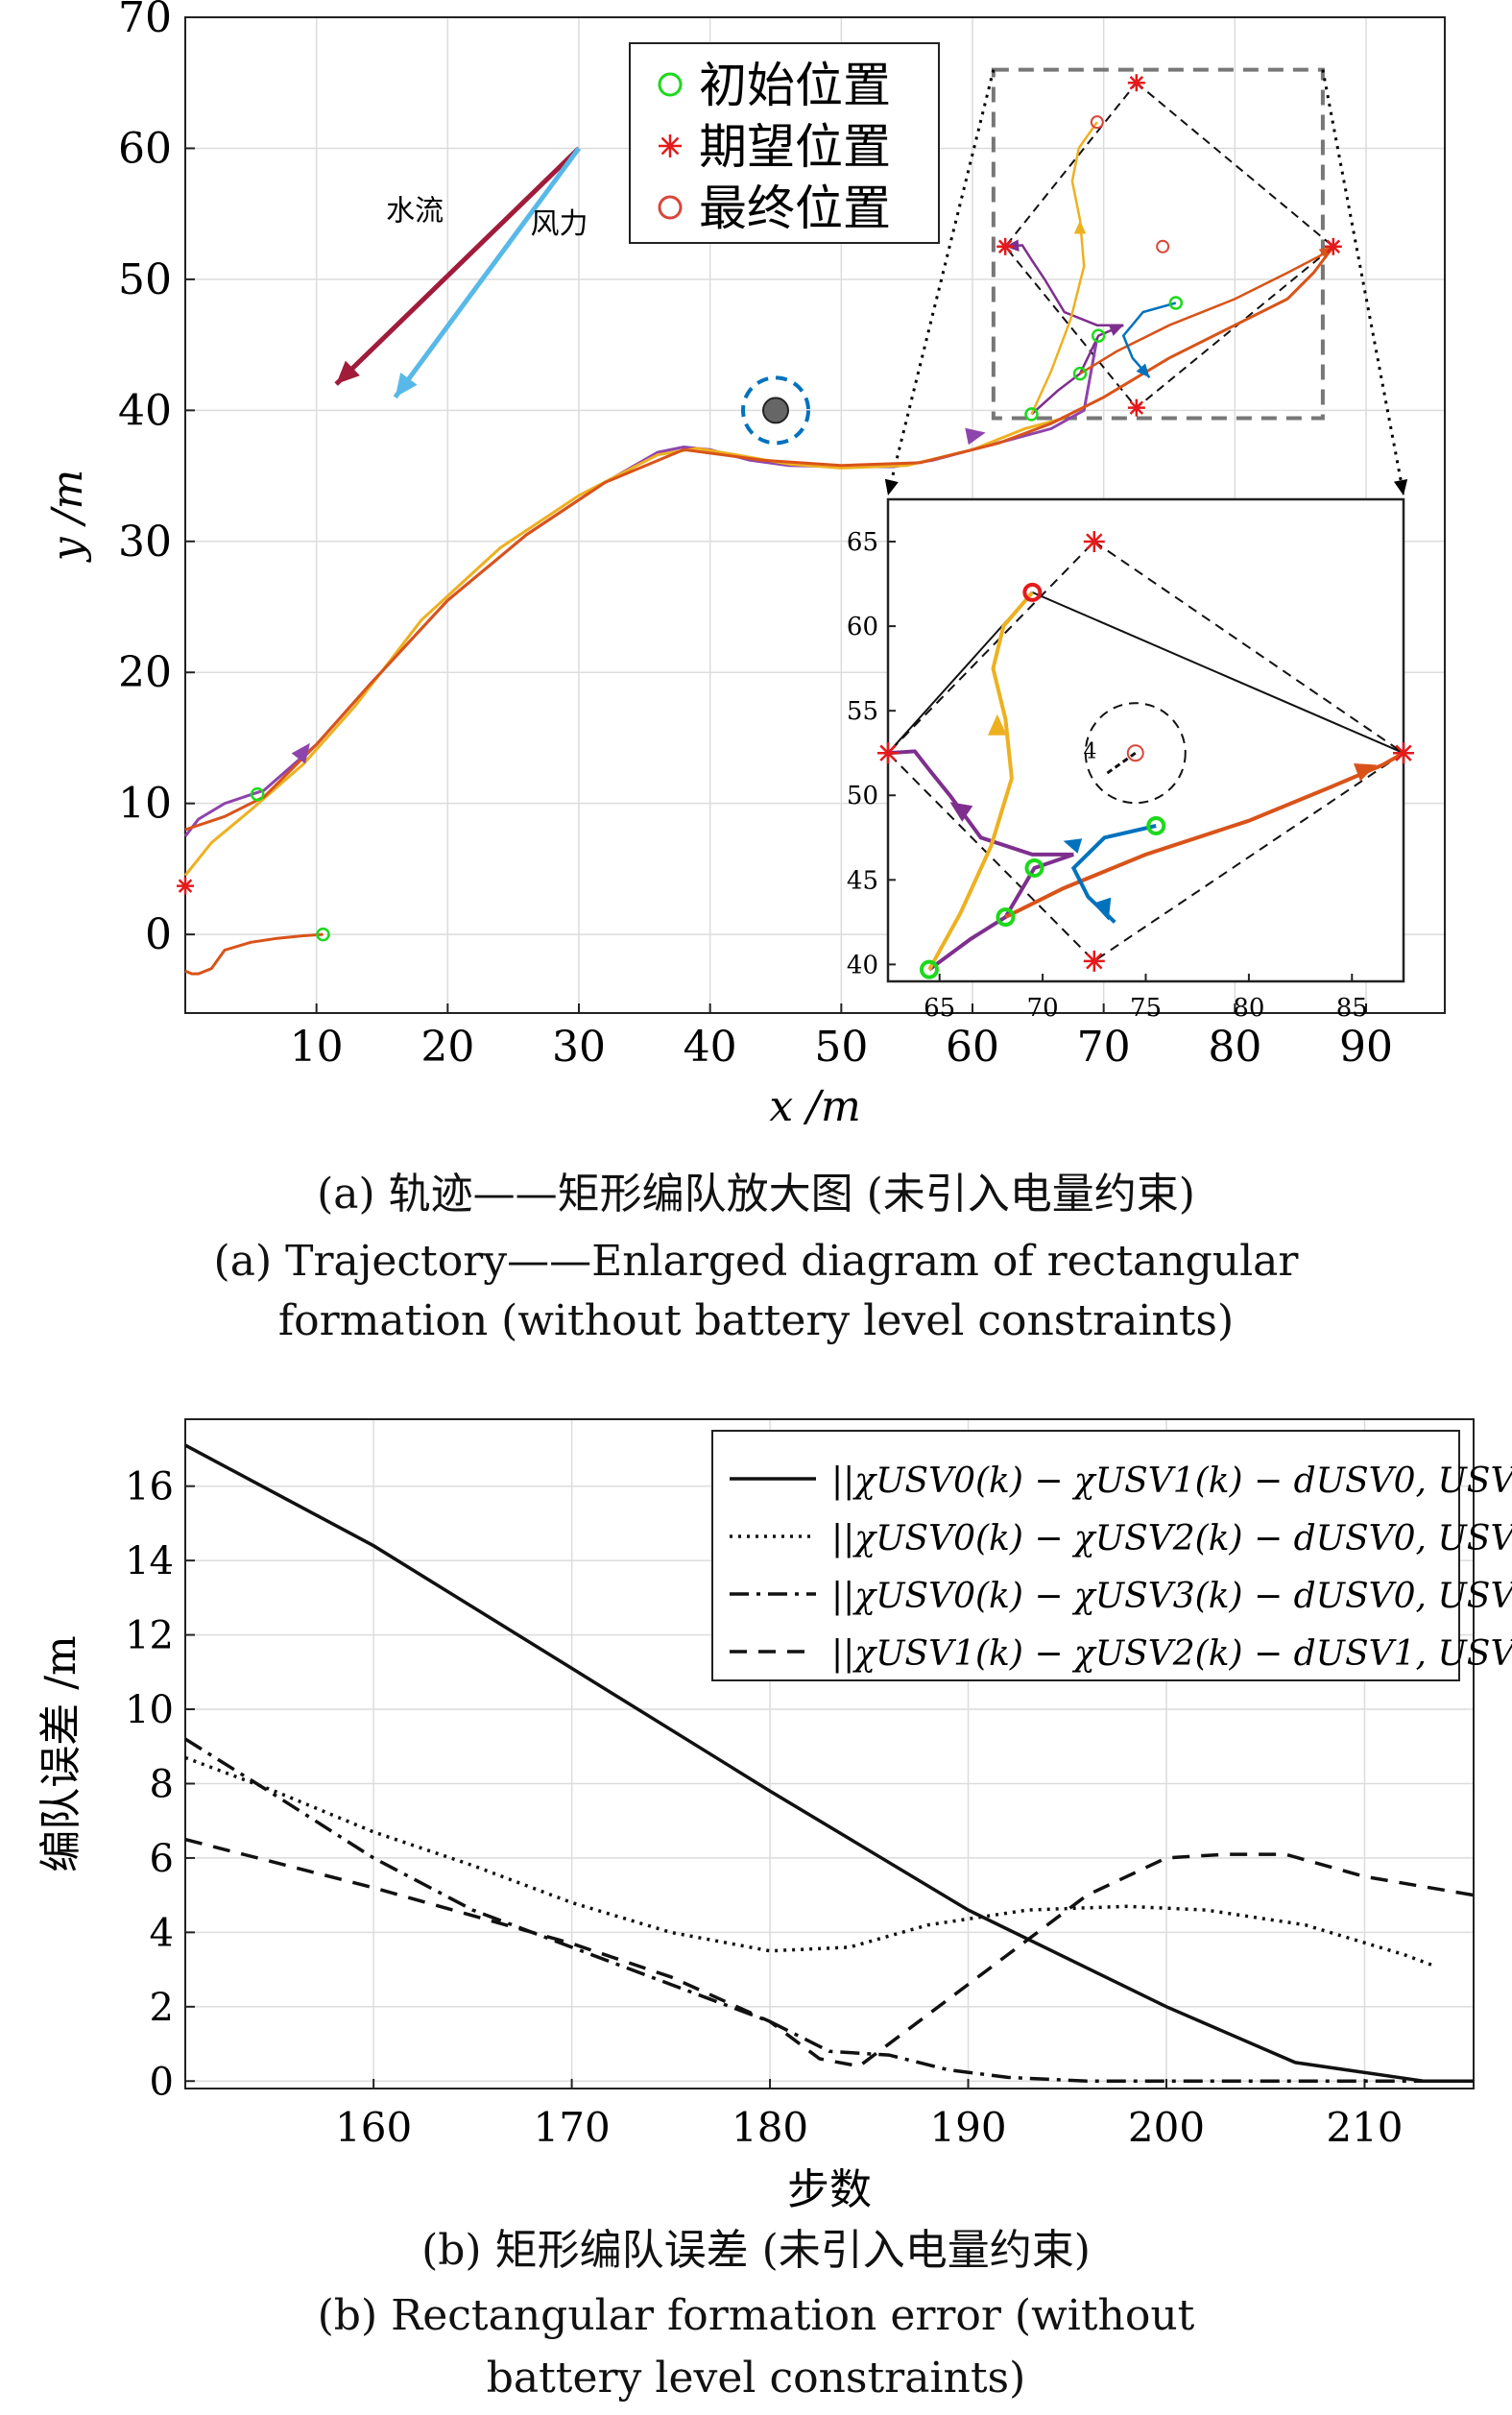 The width and height of the screenshot is (1512, 2415). What do you see at coordinates (1171, 1538) in the screenshot?
I see `legend-label-1: ||χUSV0(k) − χUSV2(k) − dUSV0, USV2||` at bounding box center [1171, 1538].